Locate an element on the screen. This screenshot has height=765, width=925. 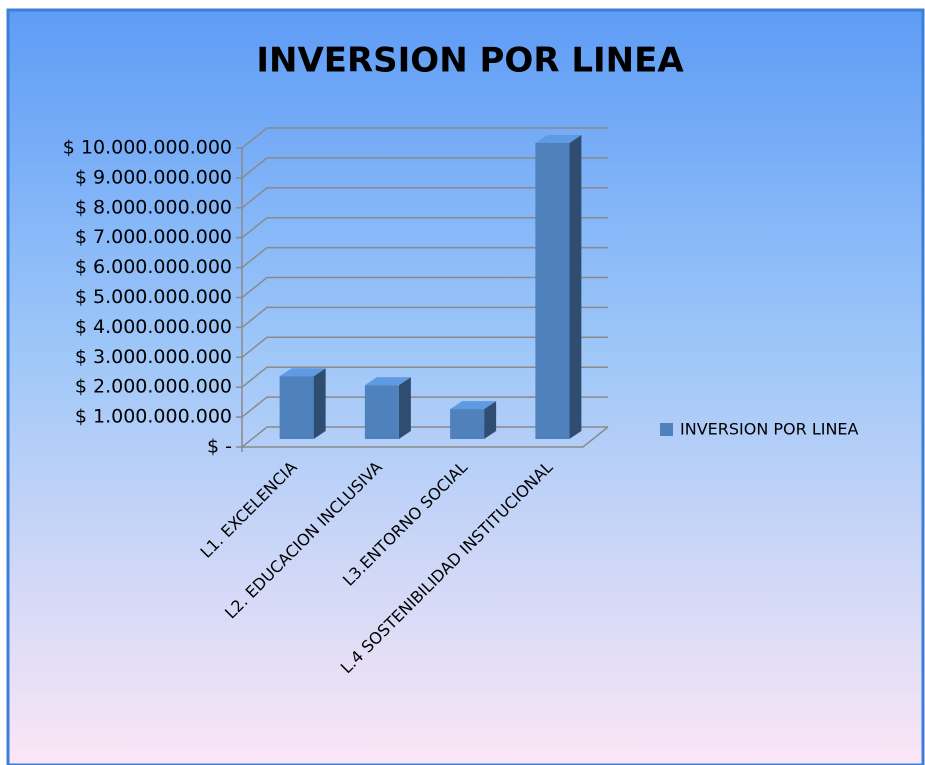
legend-swatch is located at coordinates (666, 429).